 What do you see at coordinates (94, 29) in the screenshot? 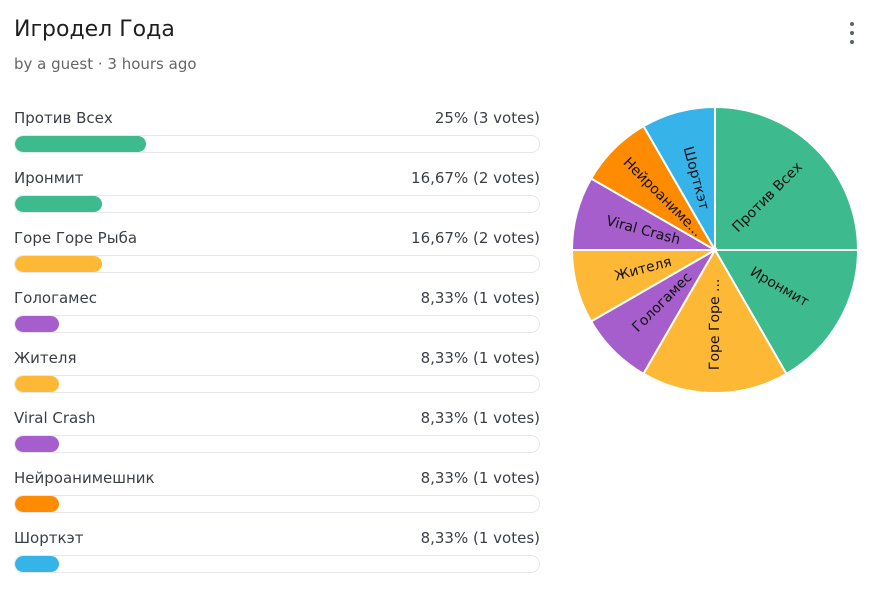
I see `page-title: Игродел Года` at bounding box center [94, 29].